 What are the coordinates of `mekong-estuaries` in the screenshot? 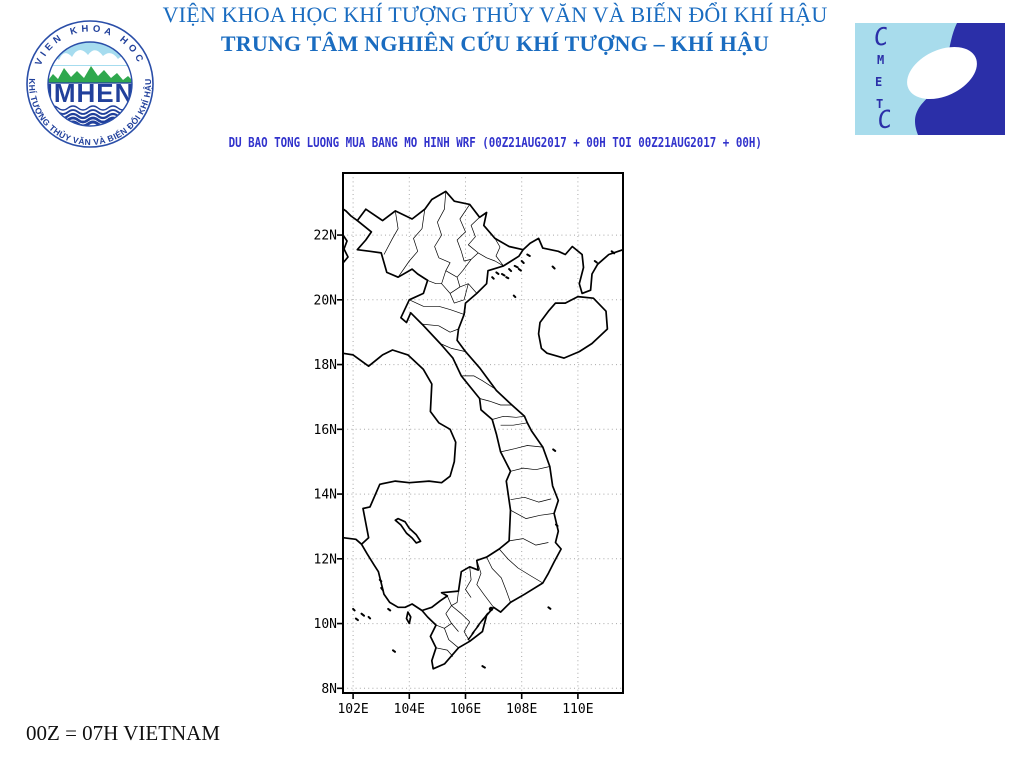 It's located at (478, 626).